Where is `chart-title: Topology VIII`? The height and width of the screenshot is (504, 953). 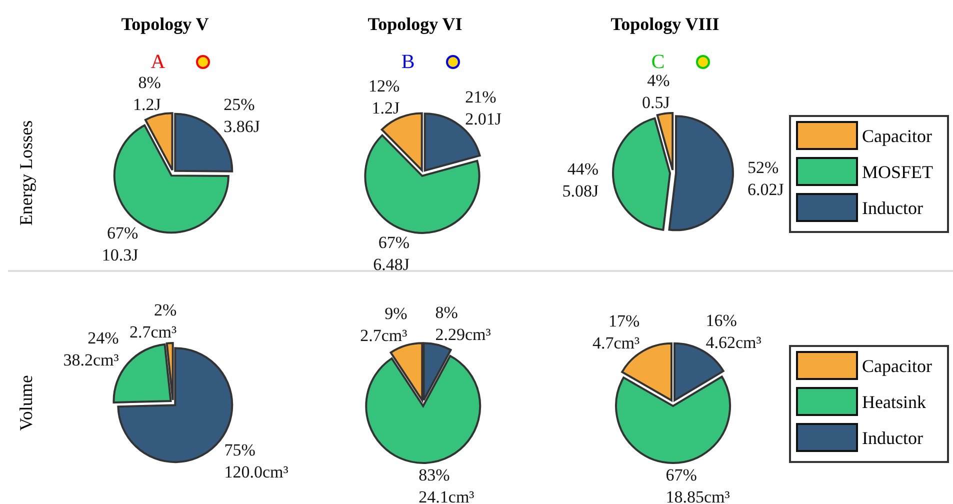 chart-title: Topology VIII is located at coordinates (665, 24).